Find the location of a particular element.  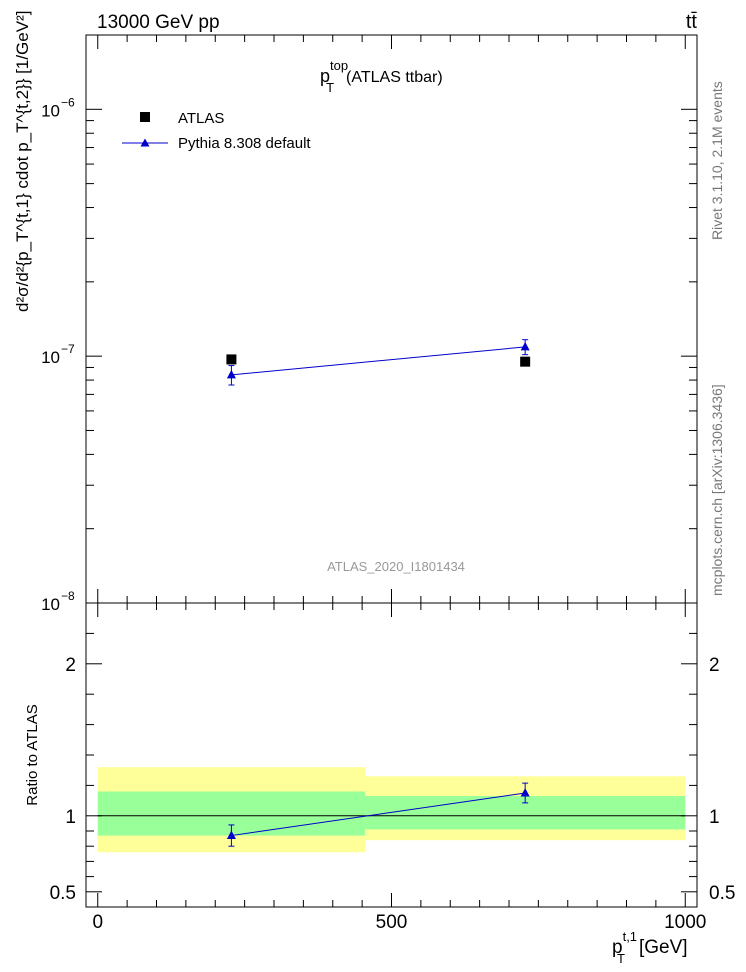

ratio-x-tick-labels: 0 500 1000 is located at coordinates (399, 922).